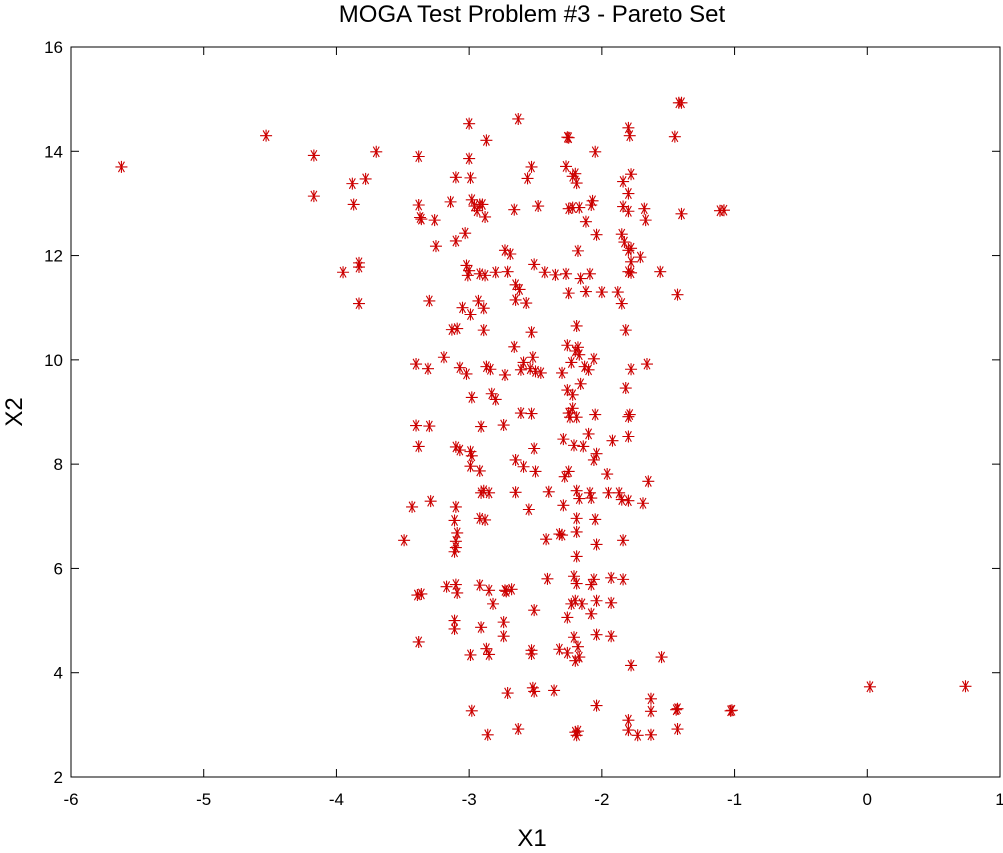 Image resolution: width=1003 pixels, height=853 pixels. What do you see at coordinates (999, 799) in the screenshot?
I see `x-tick-label: 1` at bounding box center [999, 799].